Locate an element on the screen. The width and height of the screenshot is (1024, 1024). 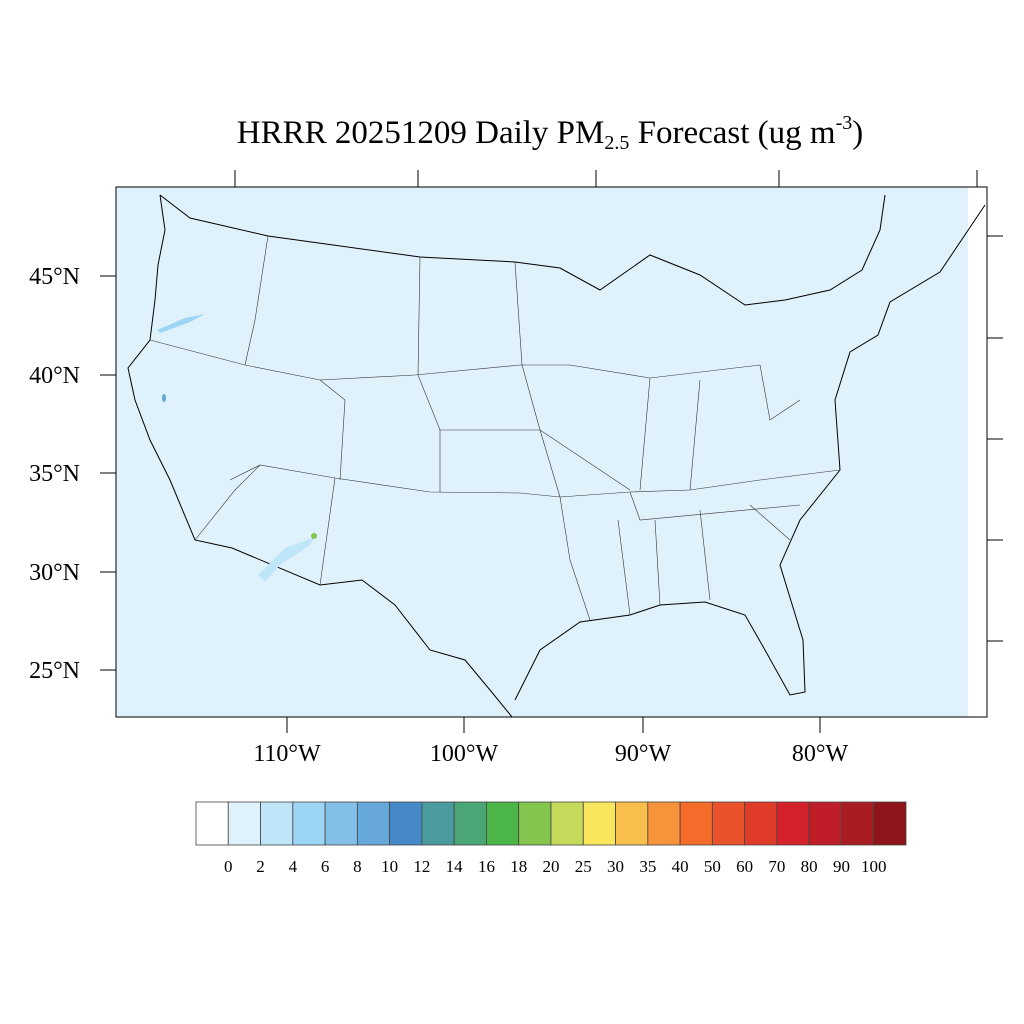
colorbar-label: 40 is located at coordinates (680, 866).